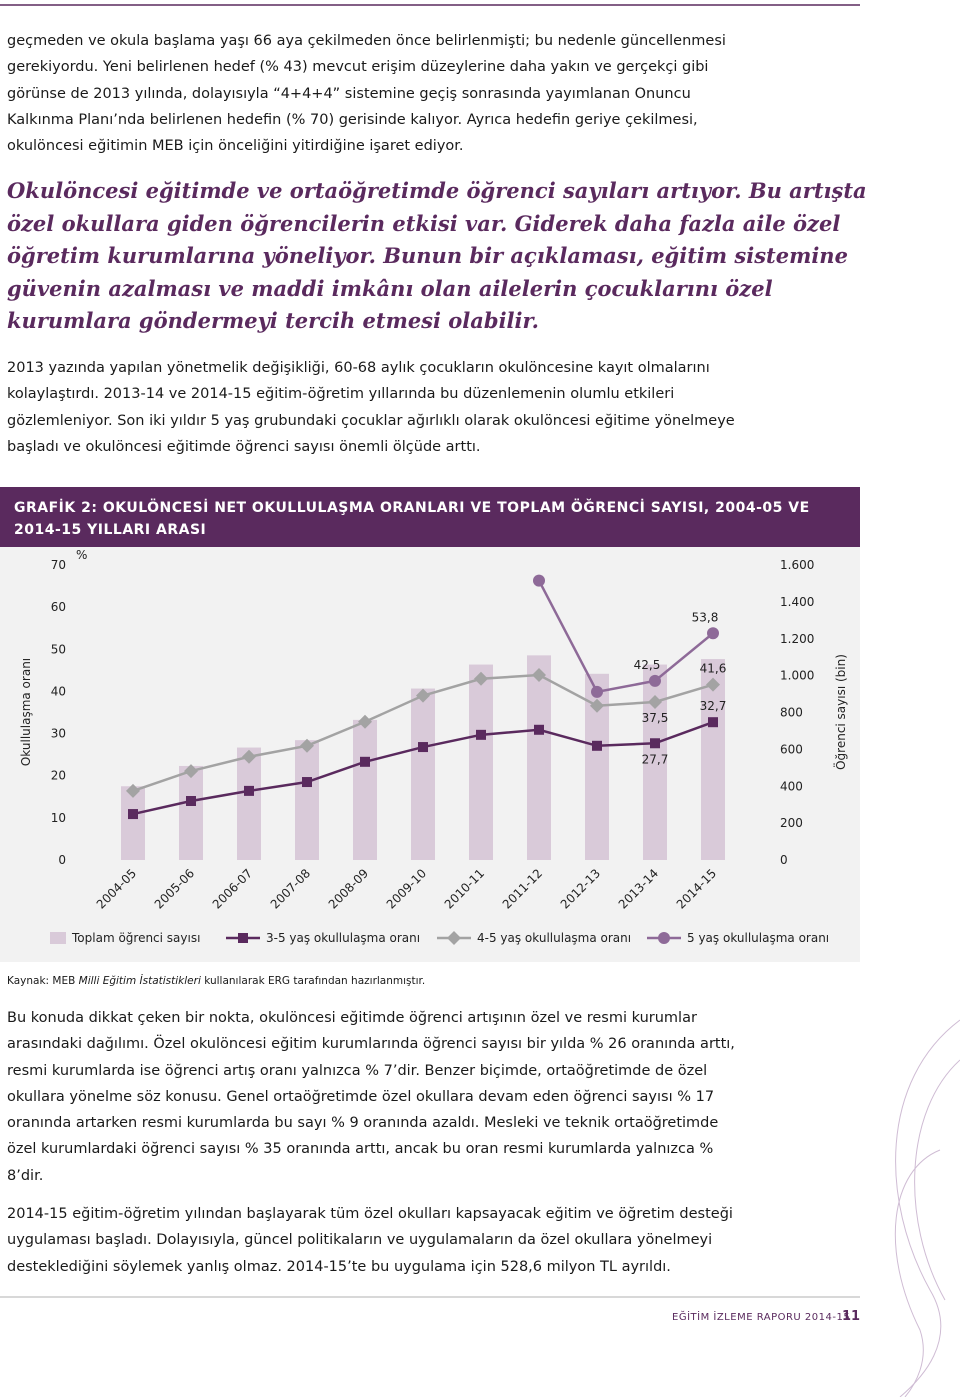 Image resolution: width=960 pixels, height=1397 pixels. What do you see at coordinates (58, 607) in the screenshot?
I see `y-tick-label: 60` at bounding box center [58, 607].